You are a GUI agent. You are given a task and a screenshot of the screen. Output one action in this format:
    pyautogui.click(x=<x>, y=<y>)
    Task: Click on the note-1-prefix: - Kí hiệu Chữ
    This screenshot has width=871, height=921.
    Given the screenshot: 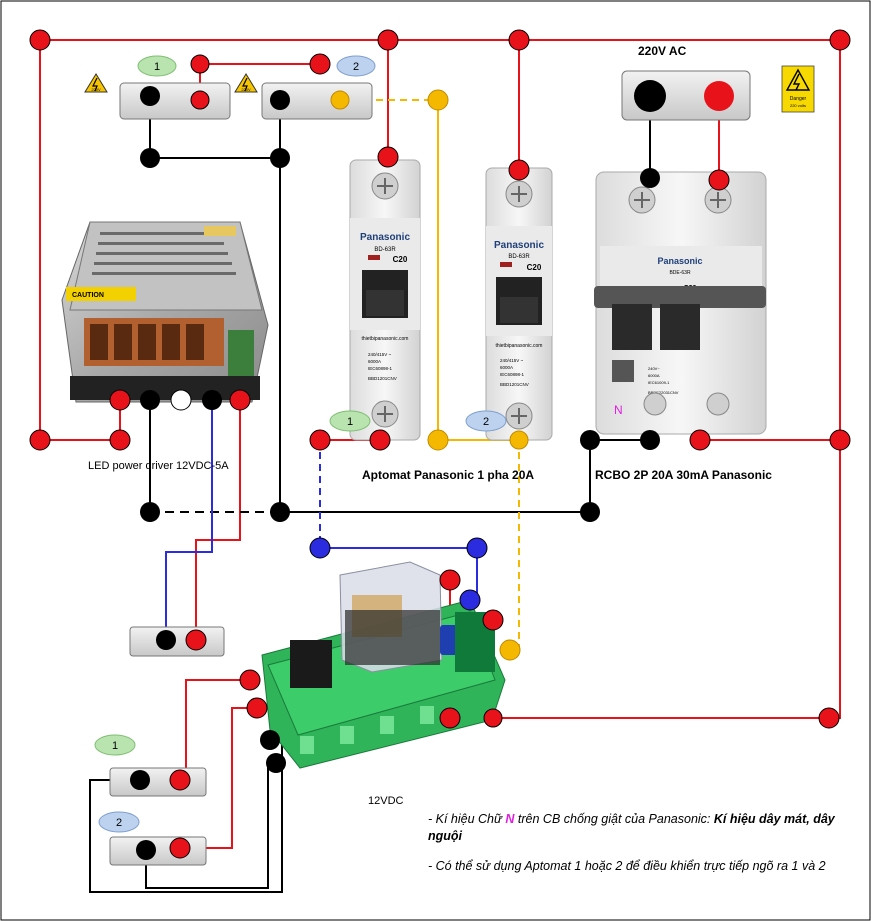 What is the action you would take?
    pyautogui.click(x=467, y=819)
    